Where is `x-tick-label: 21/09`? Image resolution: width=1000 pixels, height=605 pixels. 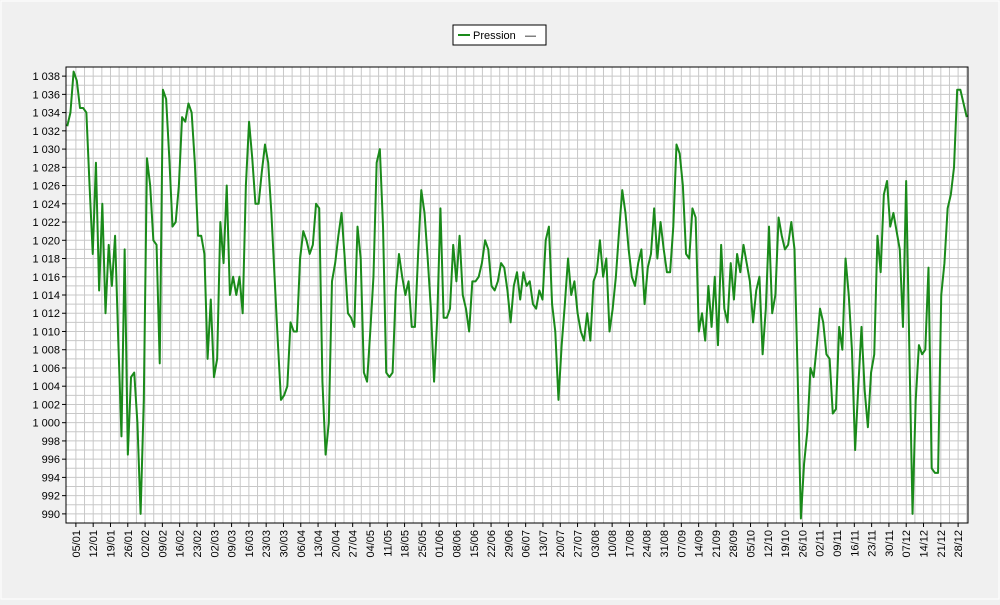 x-tick-label: 21/09 is located at coordinates (717, 544).